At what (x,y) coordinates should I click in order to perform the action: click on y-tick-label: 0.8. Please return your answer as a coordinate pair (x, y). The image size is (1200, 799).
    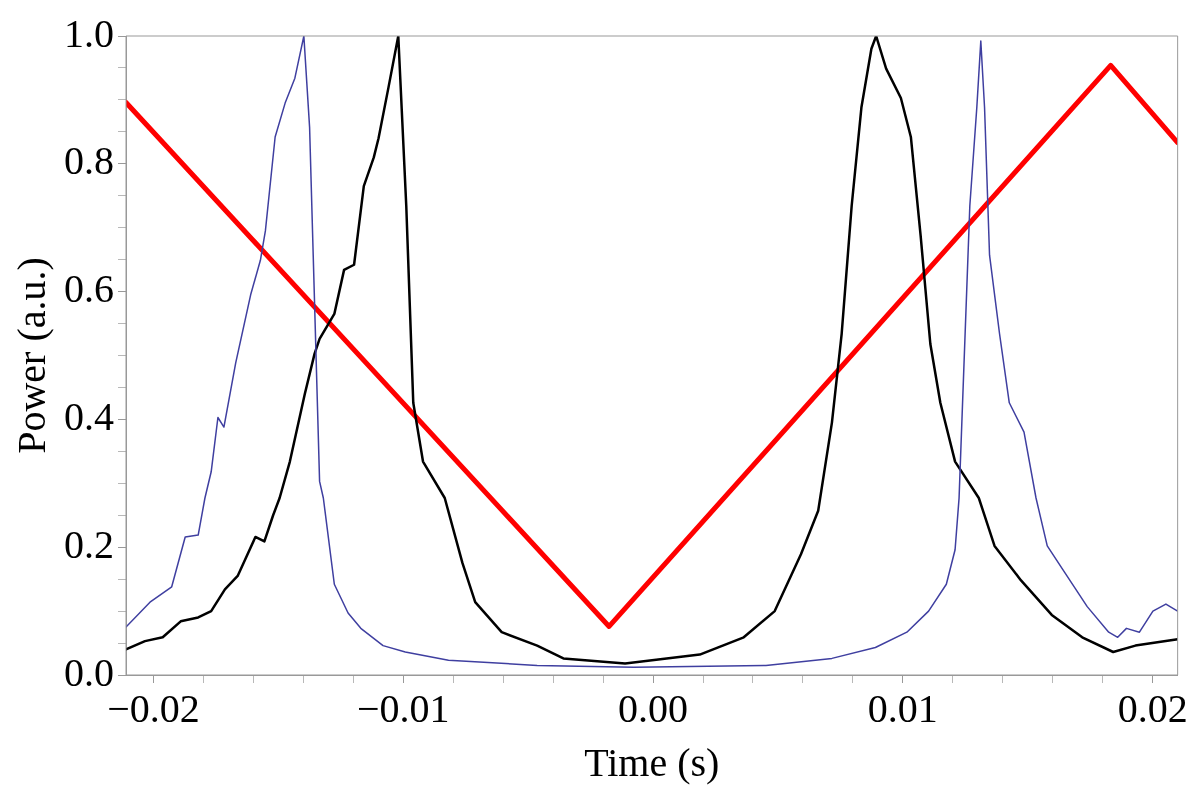
    Looking at the image, I should click on (89, 161).